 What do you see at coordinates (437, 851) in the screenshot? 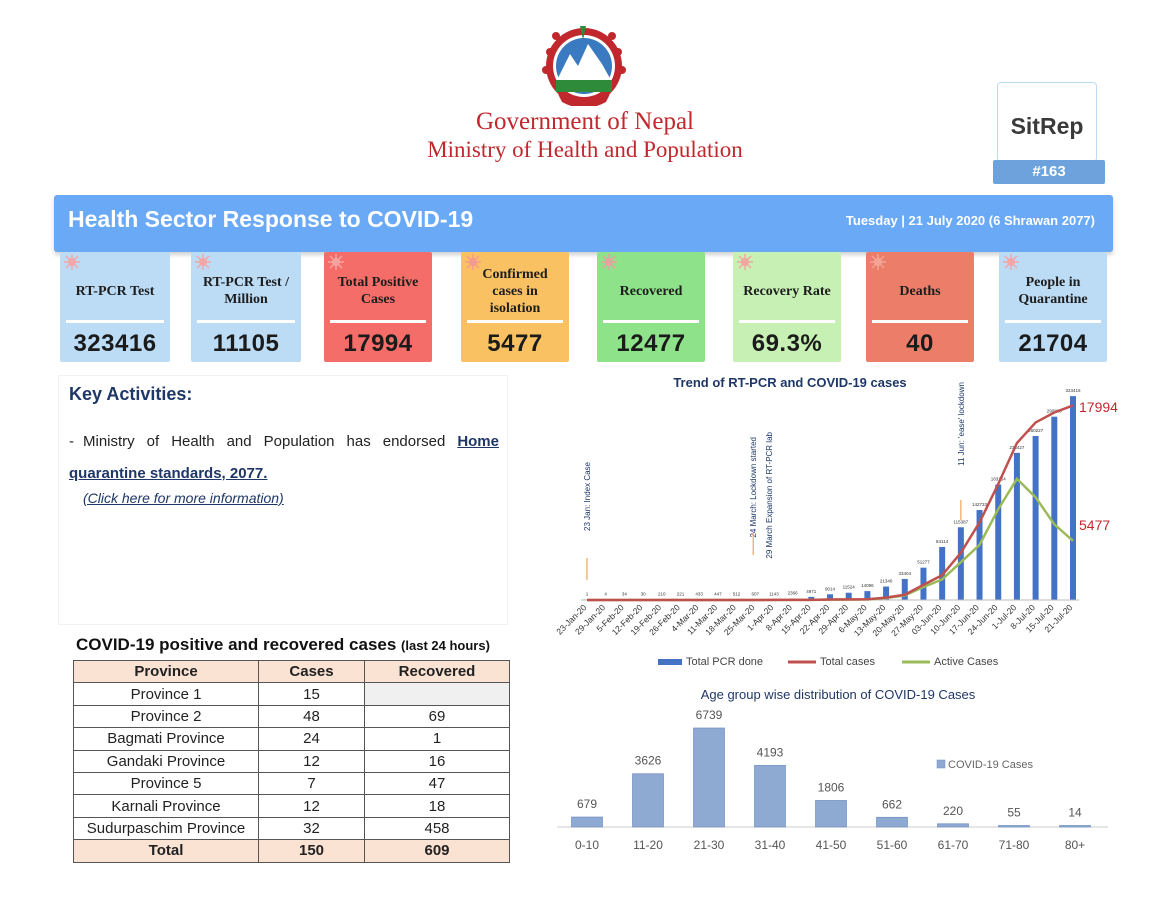
I see `cell-total-recovered: 609` at bounding box center [437, 851].